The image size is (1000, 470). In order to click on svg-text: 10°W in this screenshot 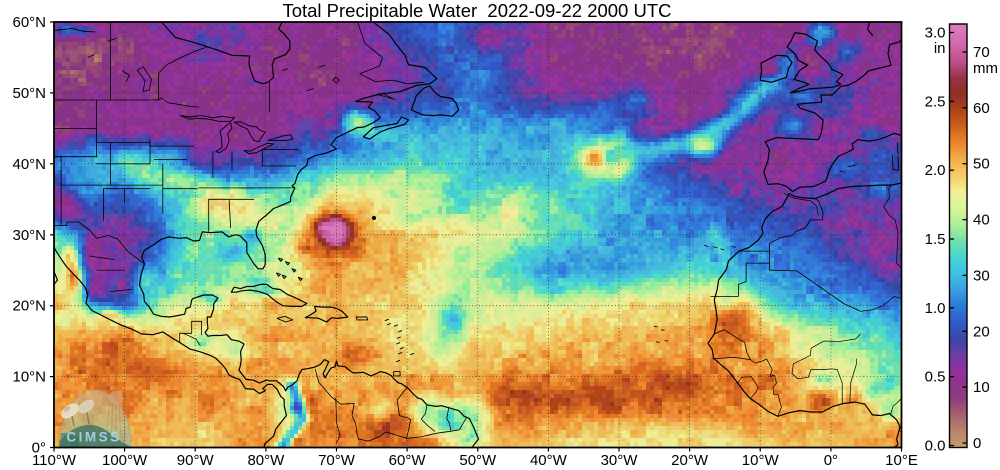, I will do `click(761, 460)`.